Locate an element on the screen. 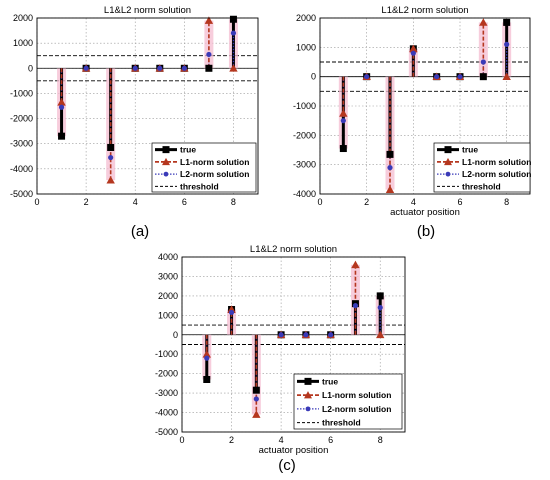 This screenshot has width=550, height=480. legend-marker-true is located at coordinates (308, 381).